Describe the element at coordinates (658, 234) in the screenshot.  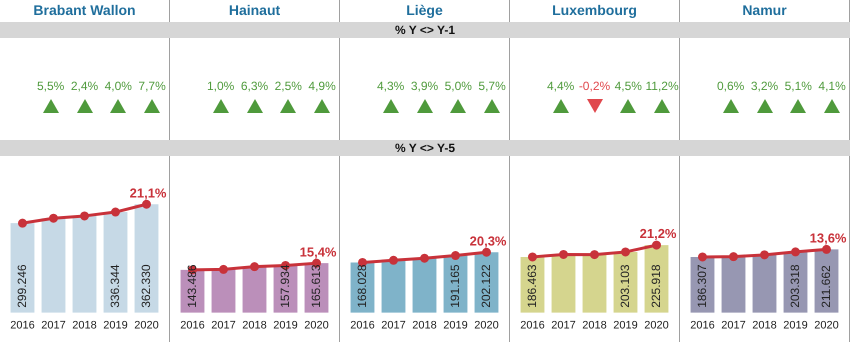
I see `annotation: 21,2%` at that location.